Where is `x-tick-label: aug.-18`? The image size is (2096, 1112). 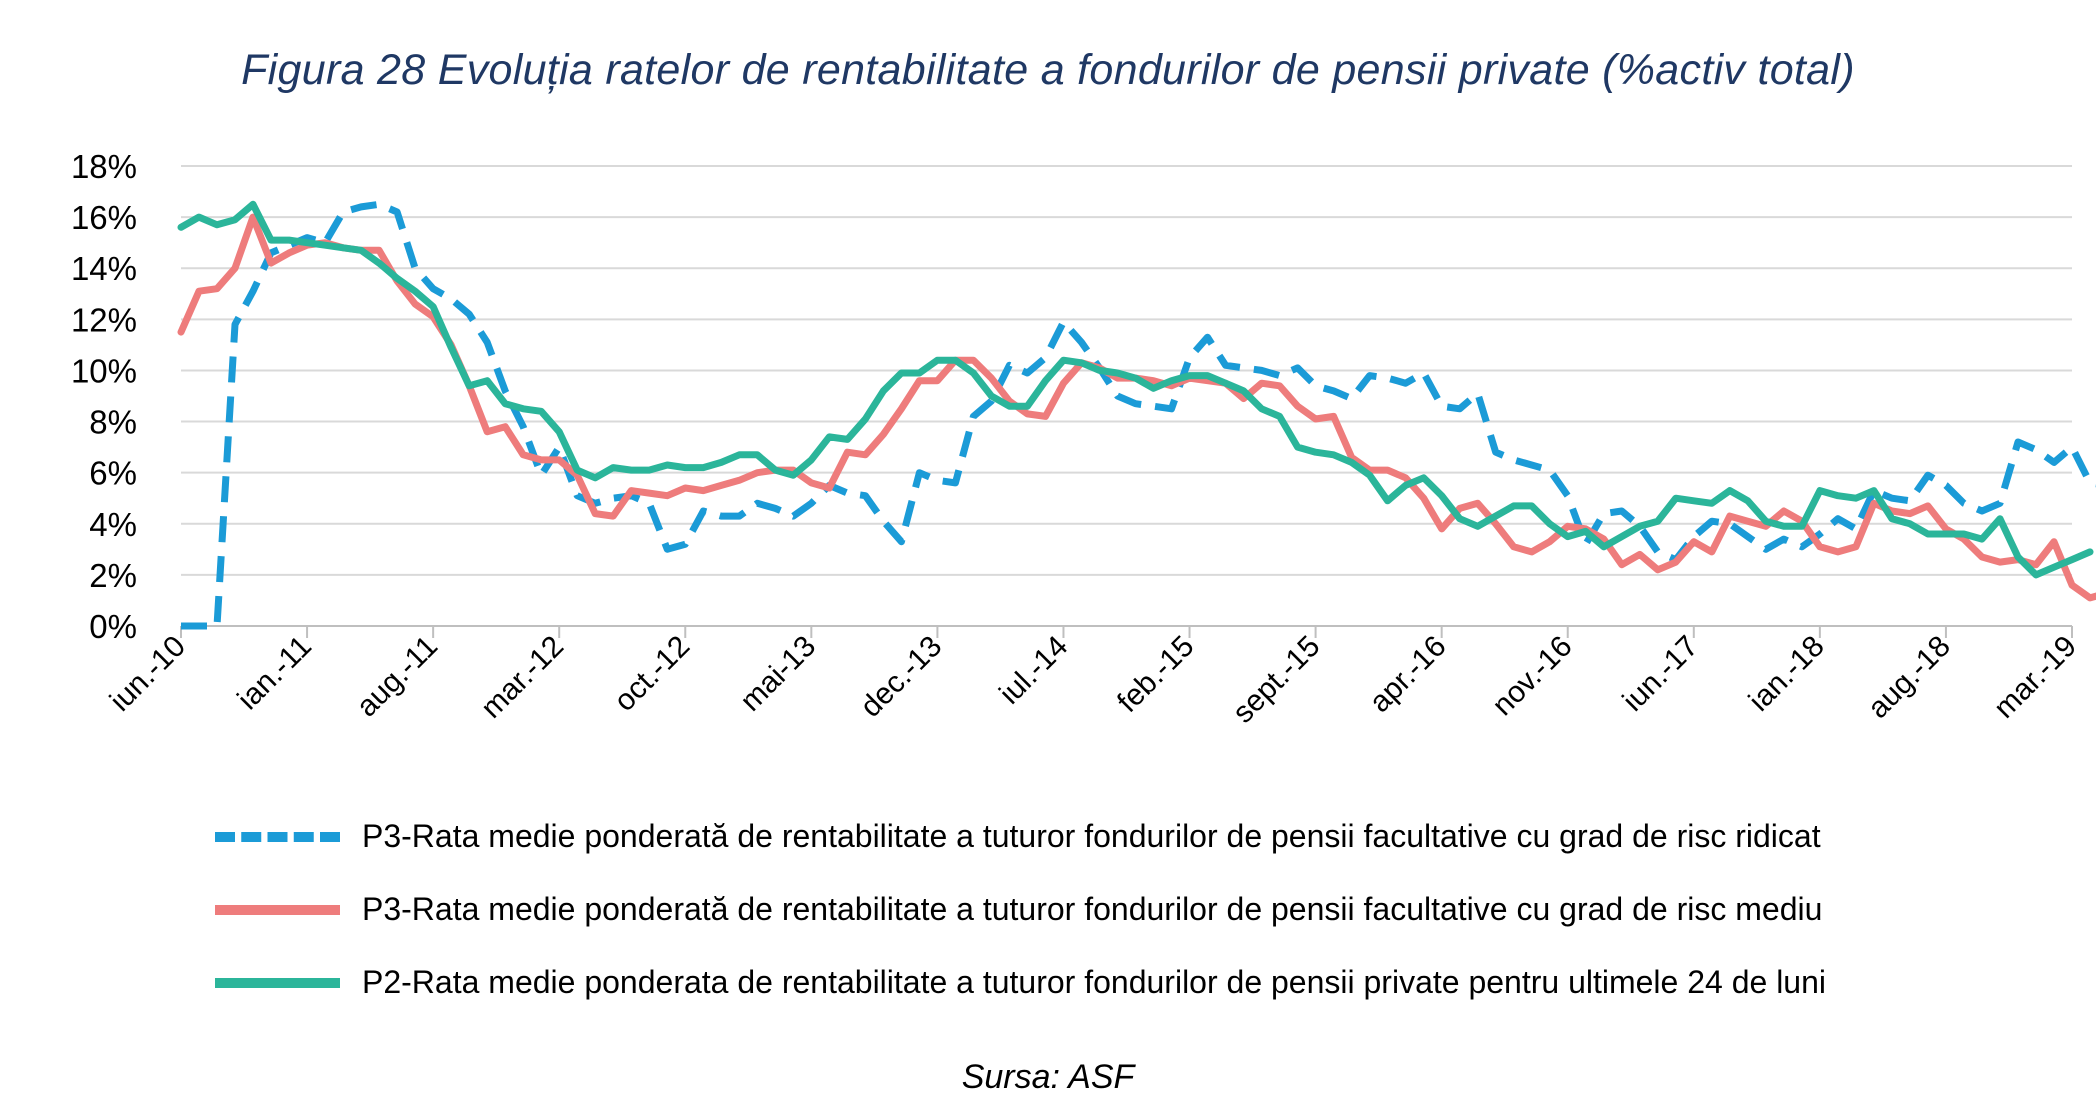
x-tick-label: aug.-18 is located at coordinates (1909, 677).